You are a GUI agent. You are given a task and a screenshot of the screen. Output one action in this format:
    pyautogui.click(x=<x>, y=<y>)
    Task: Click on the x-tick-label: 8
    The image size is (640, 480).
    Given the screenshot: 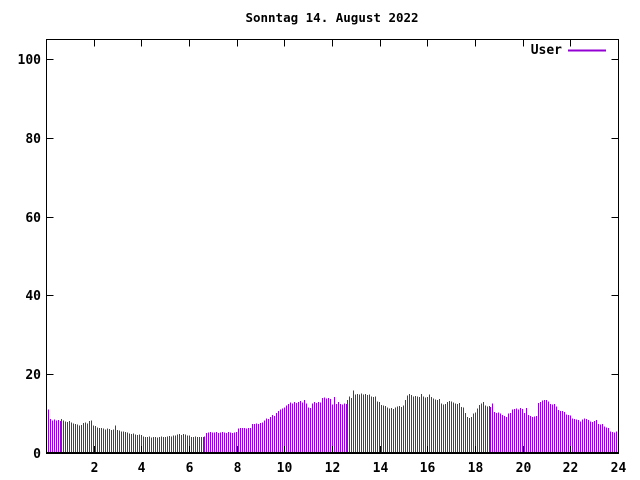 What is the action you would take?
    pyautogui.click(x=238, y=468)
    